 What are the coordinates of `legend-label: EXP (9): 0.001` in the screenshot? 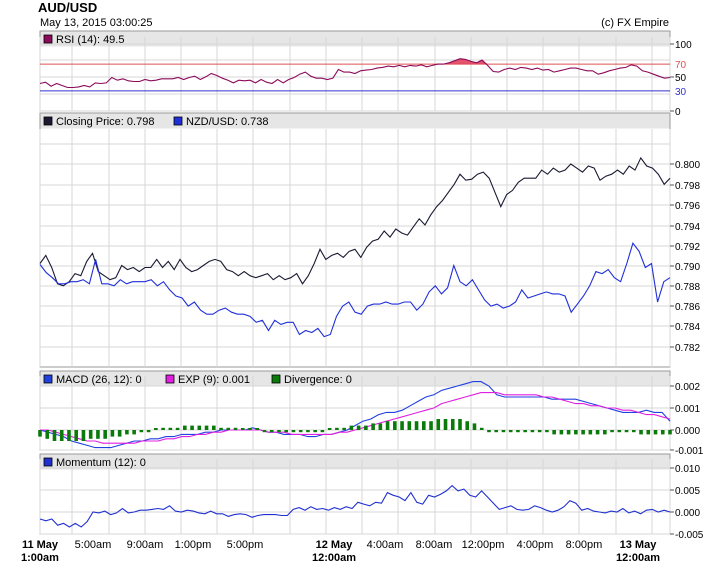 It's located at (214, 380).